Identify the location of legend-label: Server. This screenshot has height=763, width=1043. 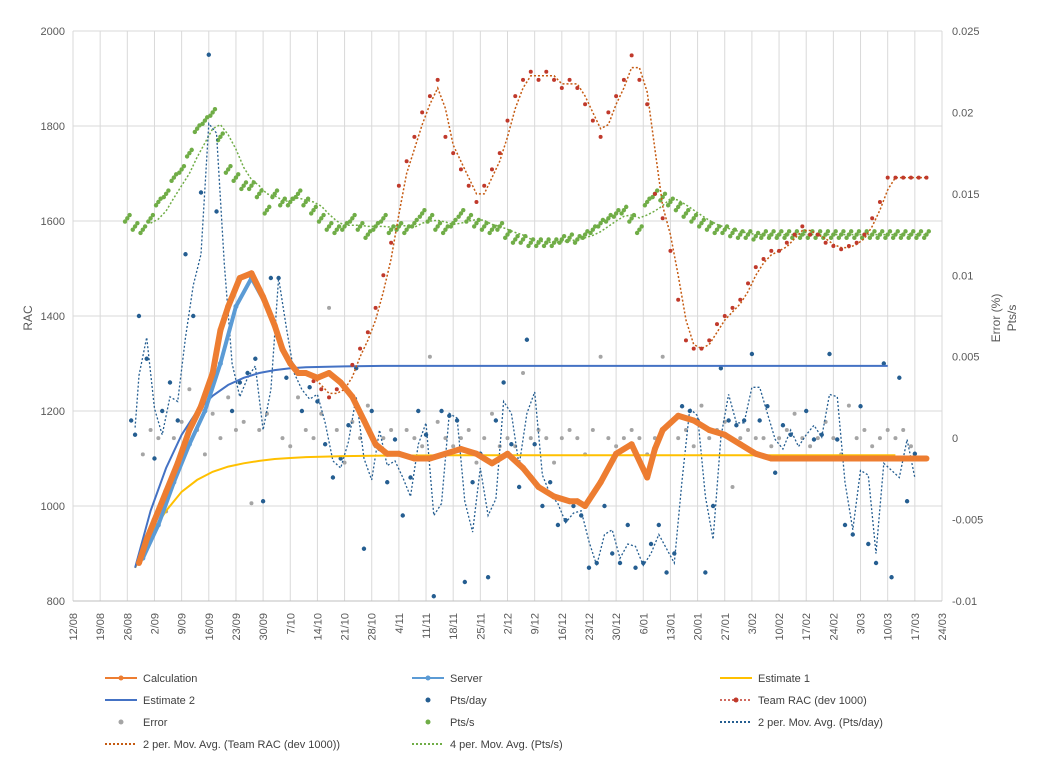
(466, 679).